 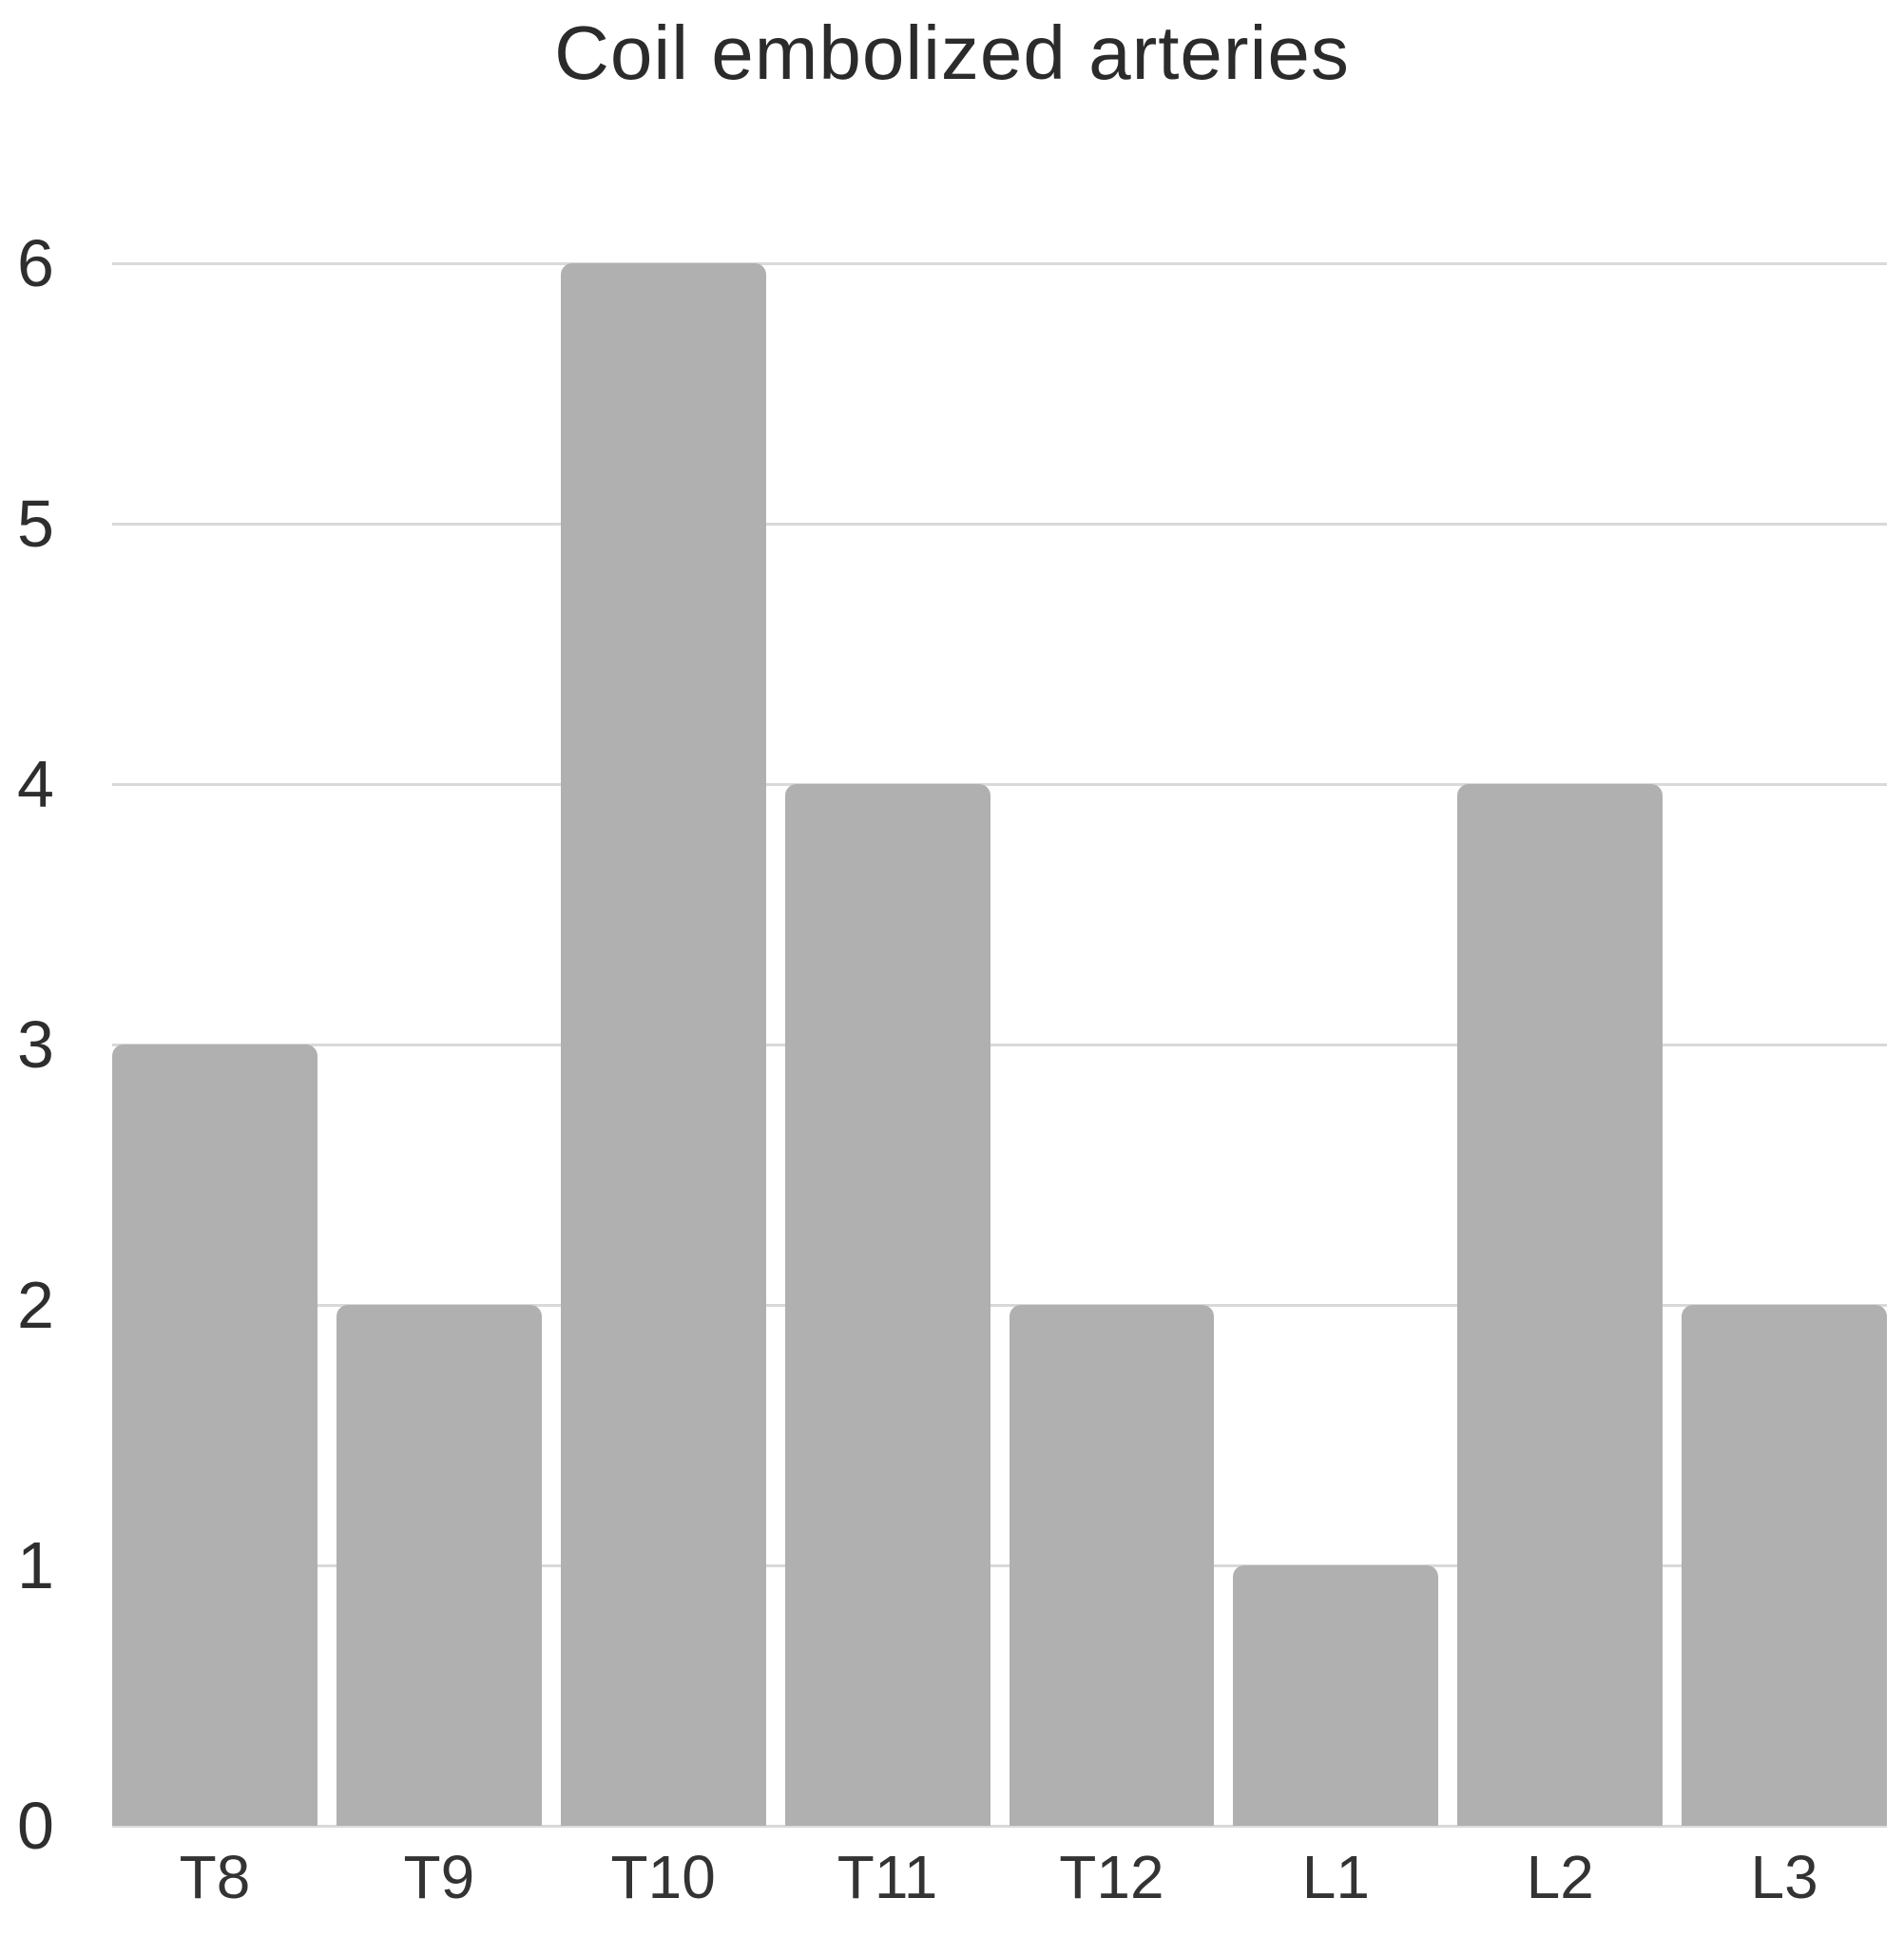 I want to click on bar-L2, so click(x=1560, y=1305).